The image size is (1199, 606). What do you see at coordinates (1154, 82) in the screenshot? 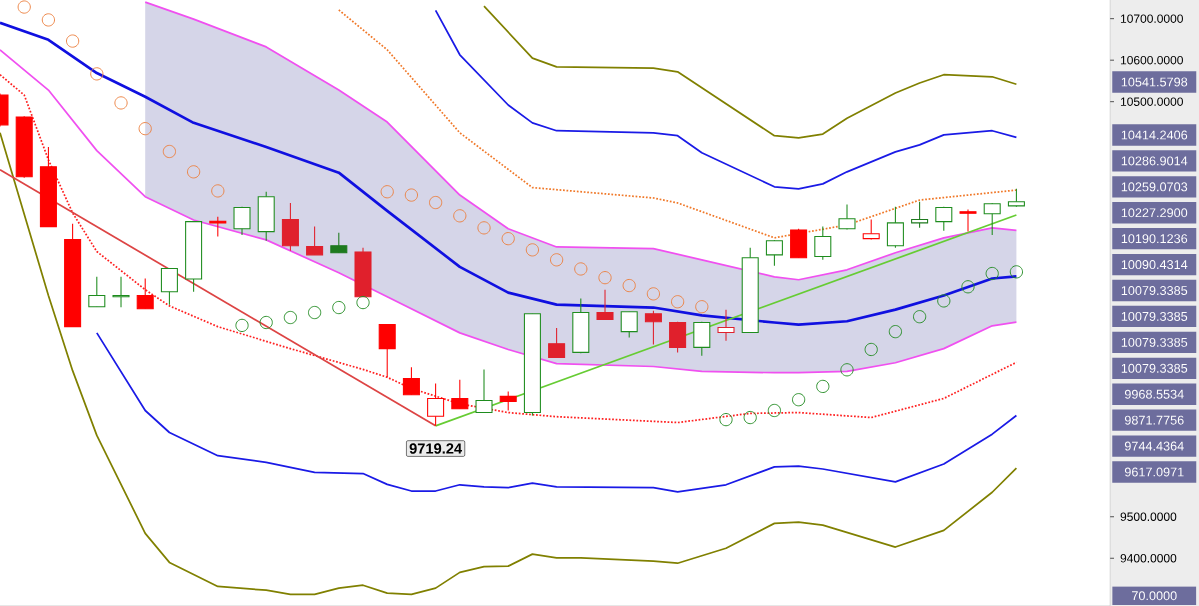
I see `text: 10541.5798` at bounding box center [1154, 82].